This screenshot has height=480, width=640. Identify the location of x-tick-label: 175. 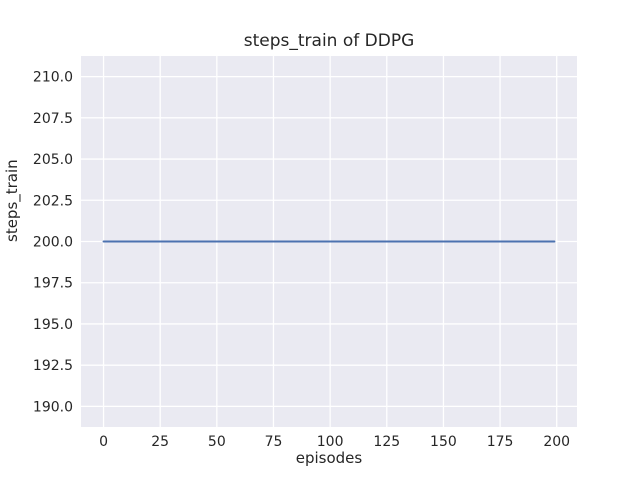
(500, 442).